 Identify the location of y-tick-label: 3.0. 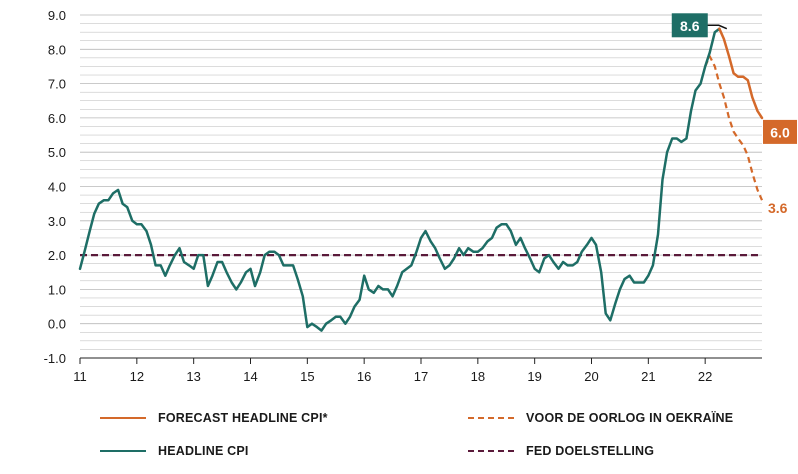
(57, 221).